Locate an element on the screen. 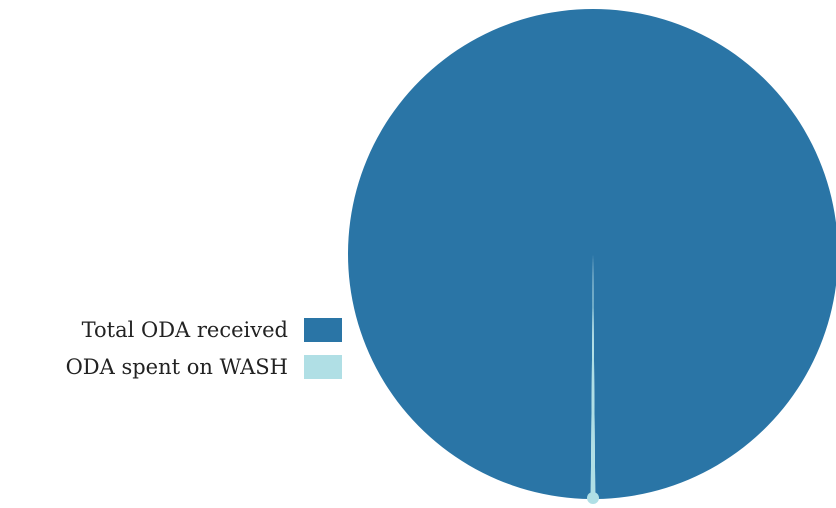 This screenshot has height=508, width=836. legend-swatch-total-oda is located at coordinates (323, 329).